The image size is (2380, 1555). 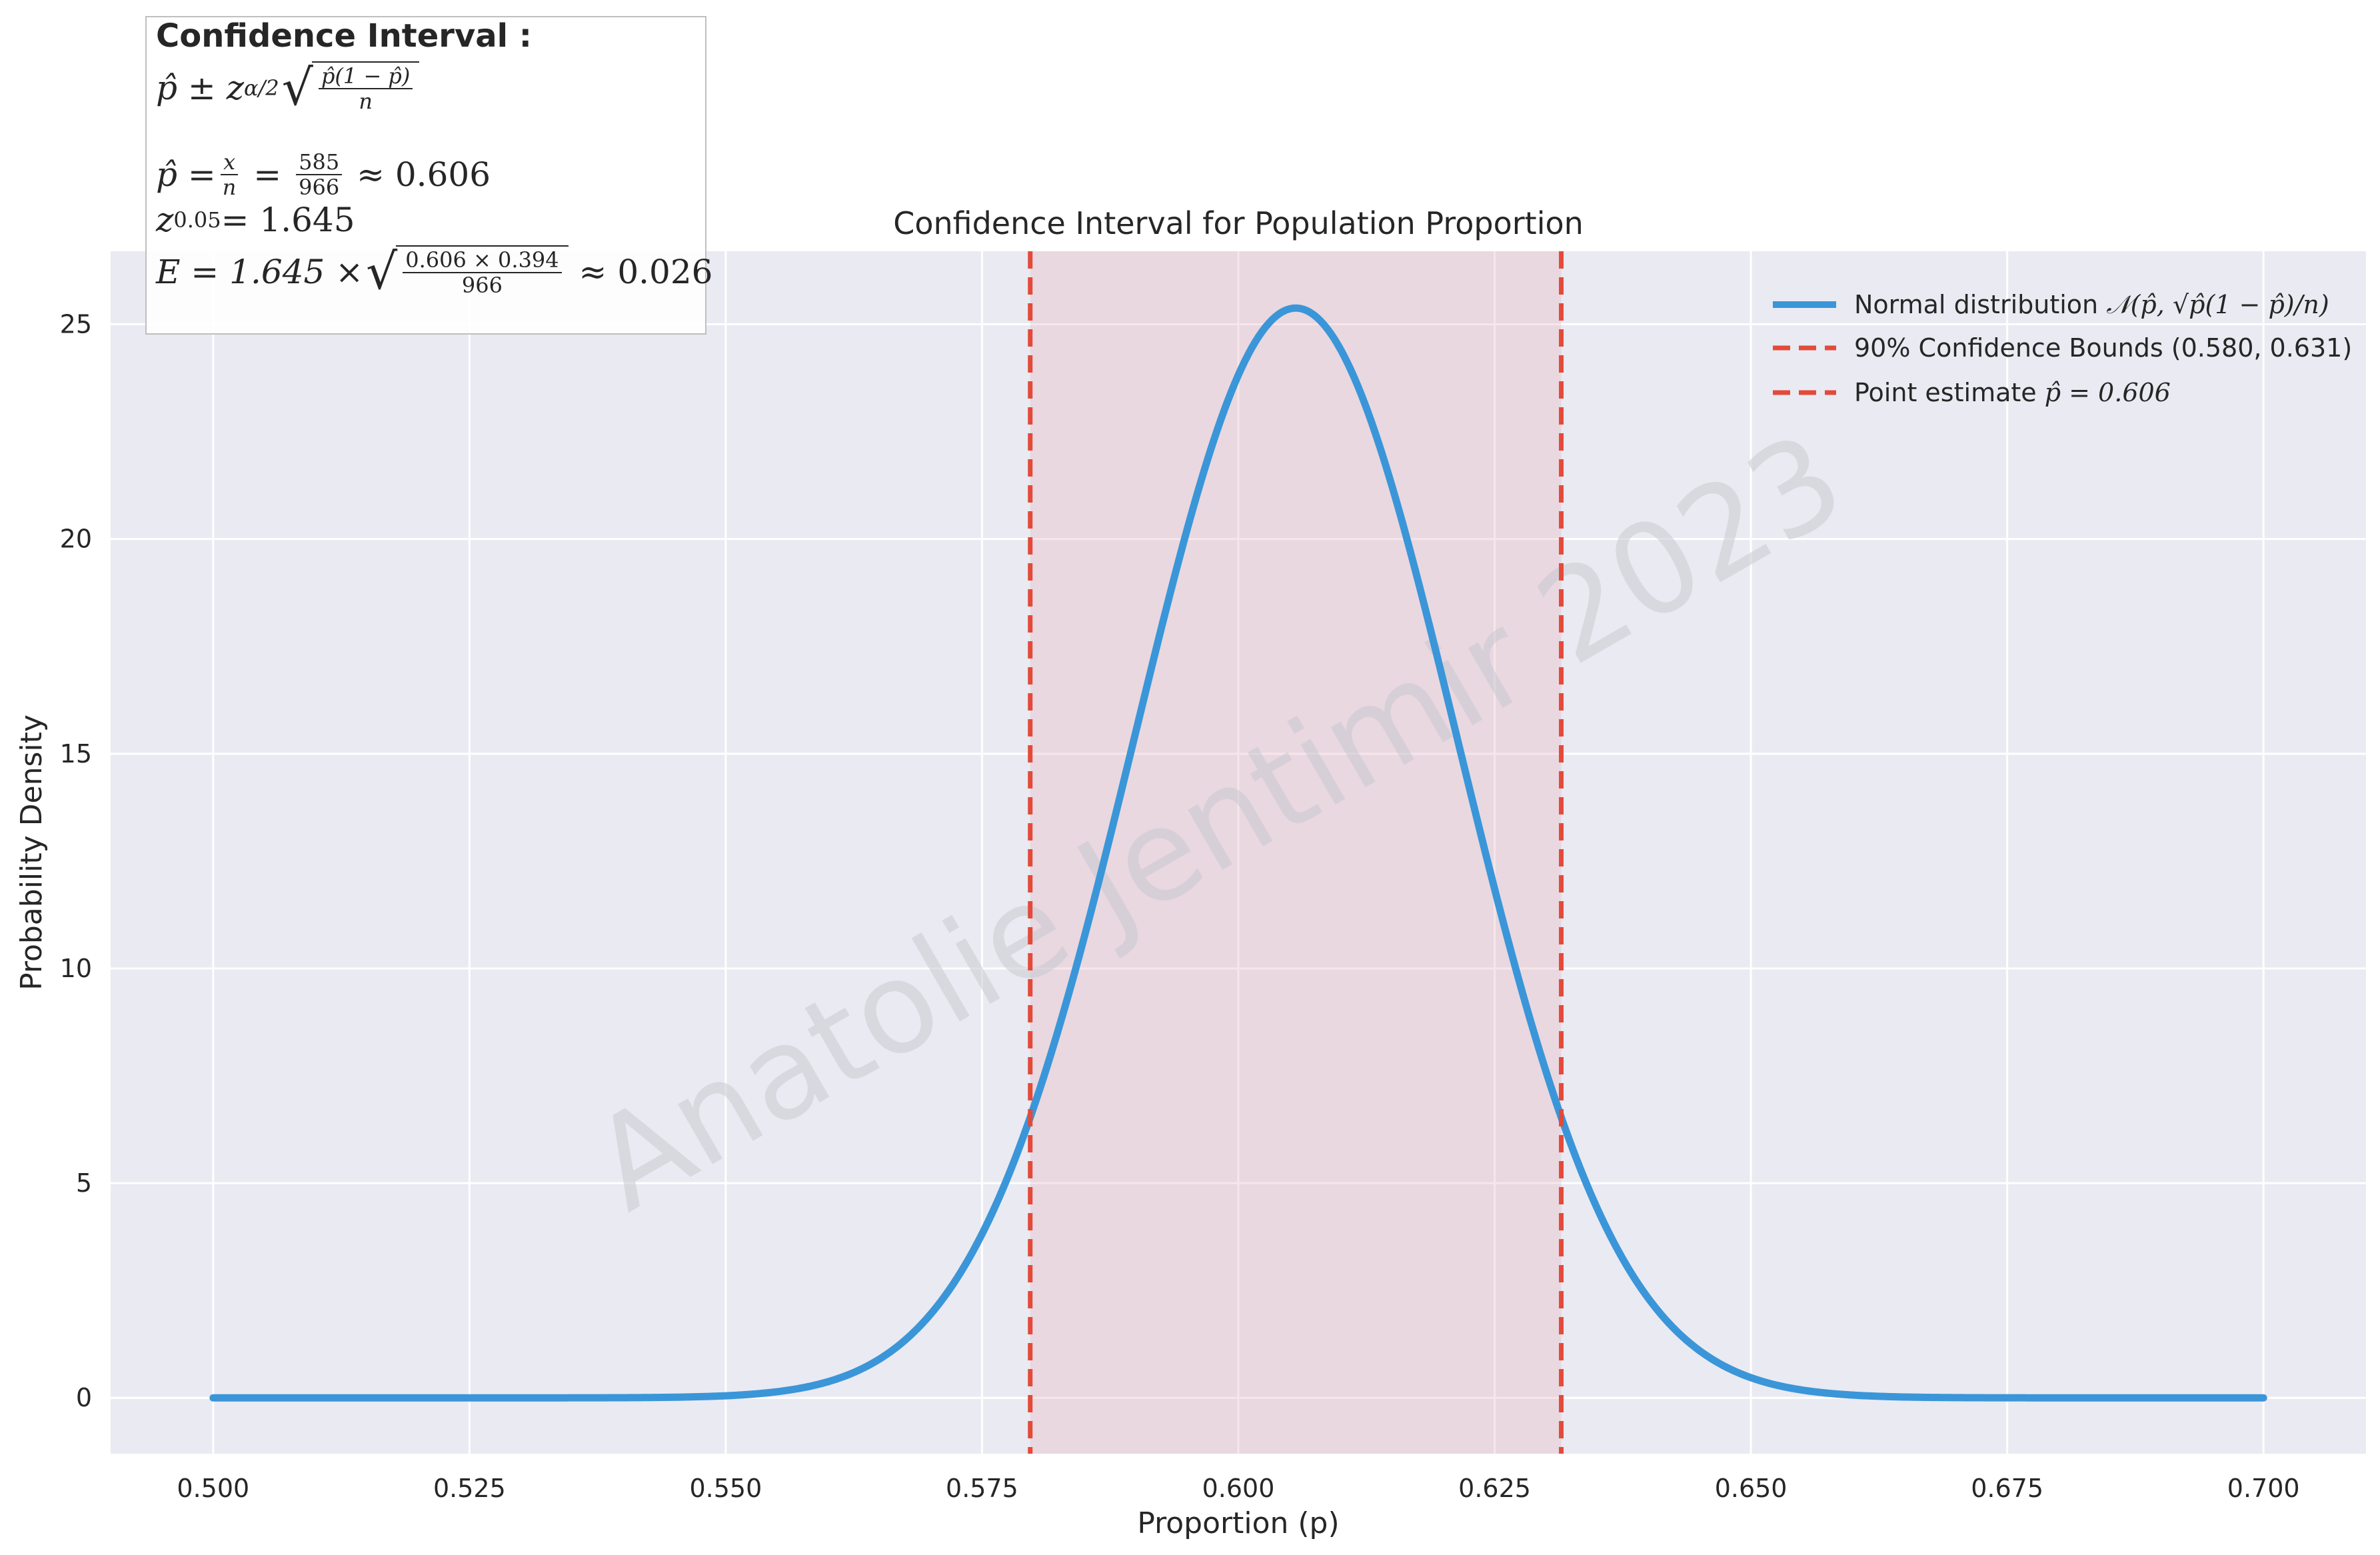 I want to click on x-tick-label: 0.700, so click(x=2263, y=1488).